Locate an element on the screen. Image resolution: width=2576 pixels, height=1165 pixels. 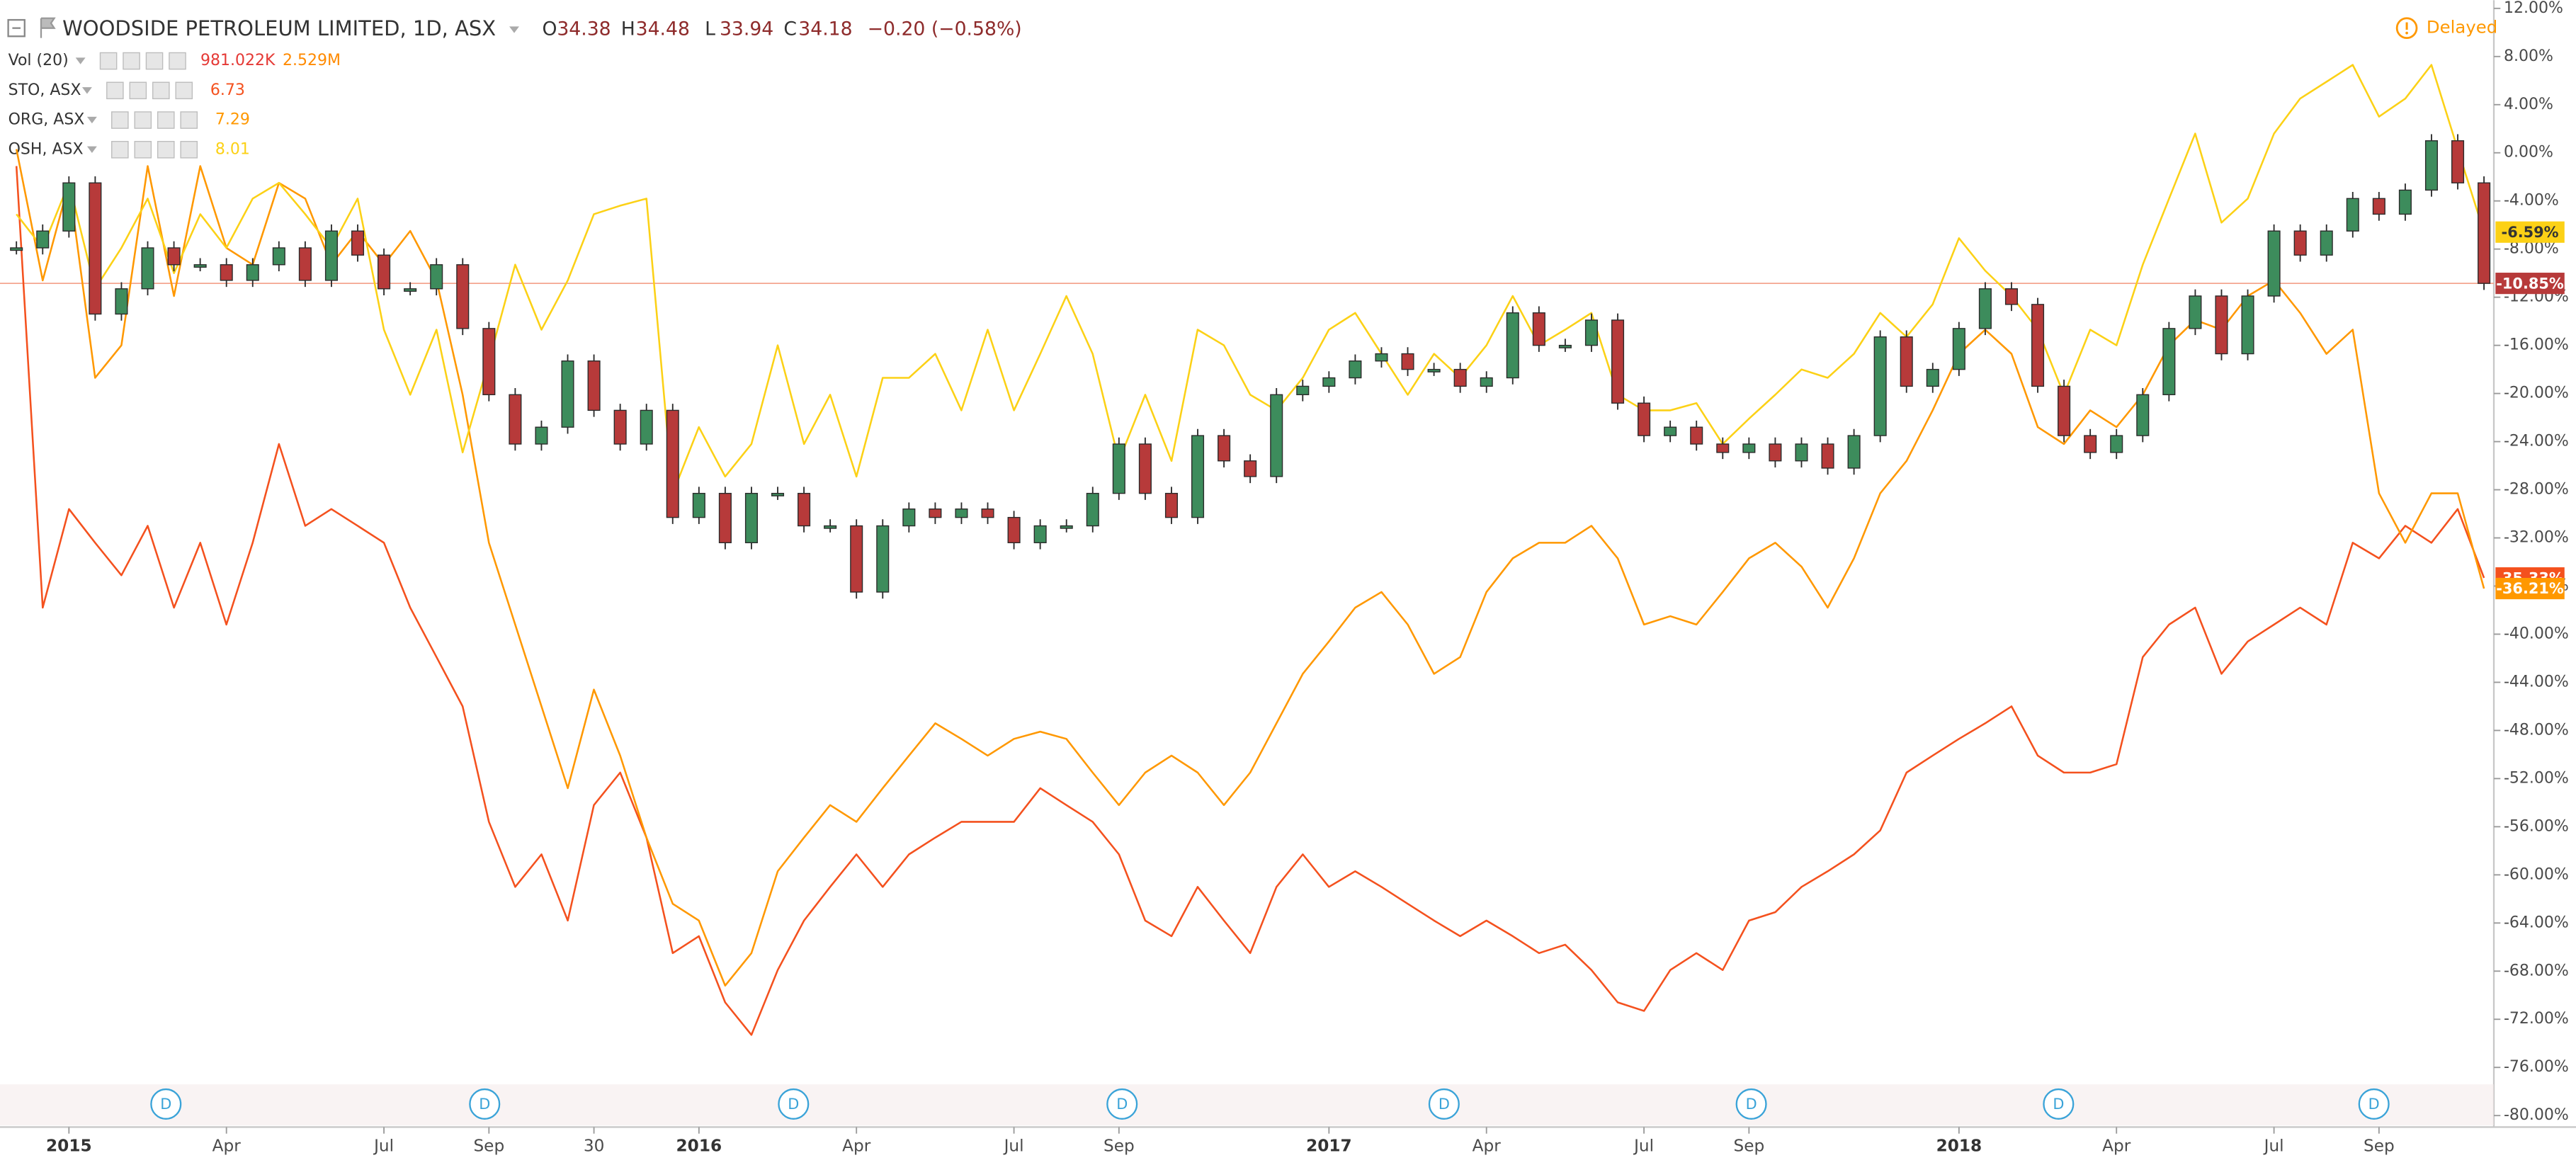
y-tick-label: -60.00% is located at coordinates (2536, 874).